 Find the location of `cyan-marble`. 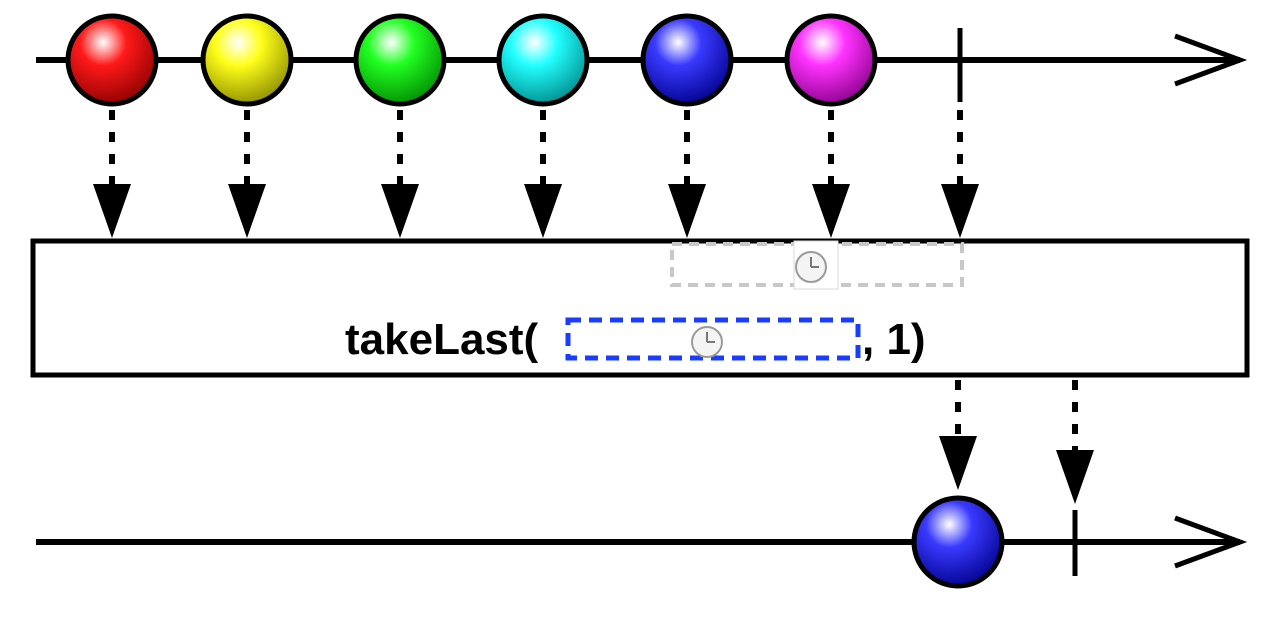

cyan-marble is located at coordinates (543, 60).